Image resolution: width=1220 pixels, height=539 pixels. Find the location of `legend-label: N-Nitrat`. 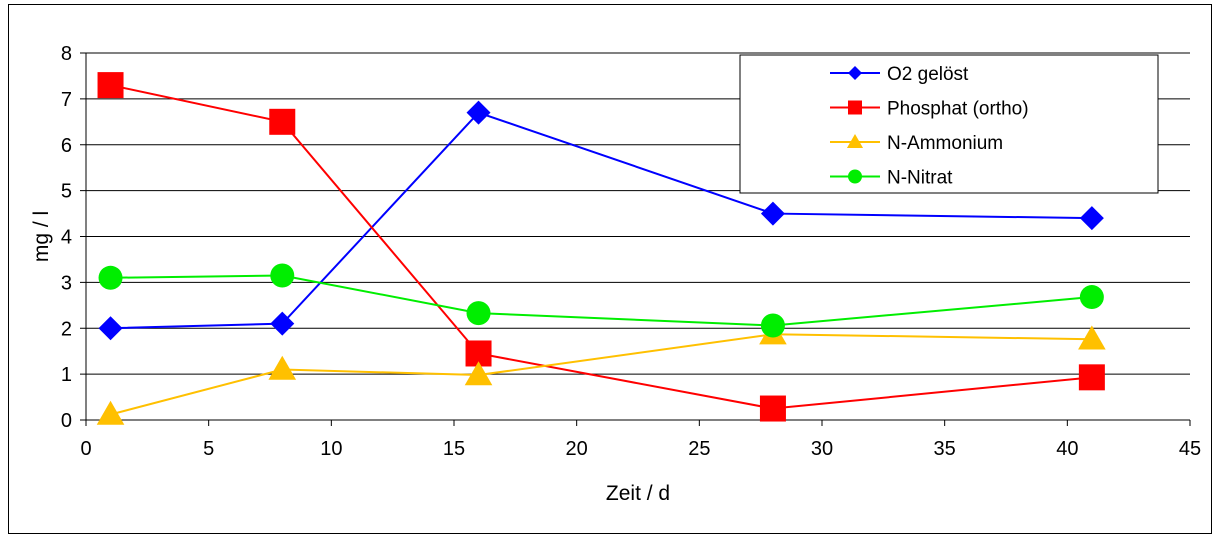

legend-label: N-Nitrat is located at coordinates (920, 178).